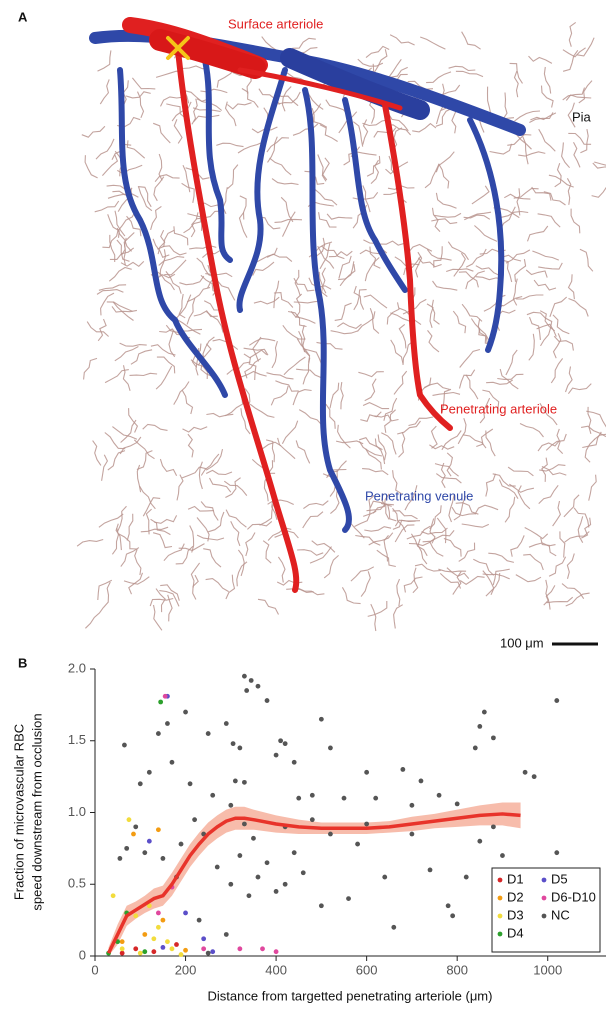 The width and height of the screenshot is (606, 1009). I want to click on legend-box, so click(546, 910).